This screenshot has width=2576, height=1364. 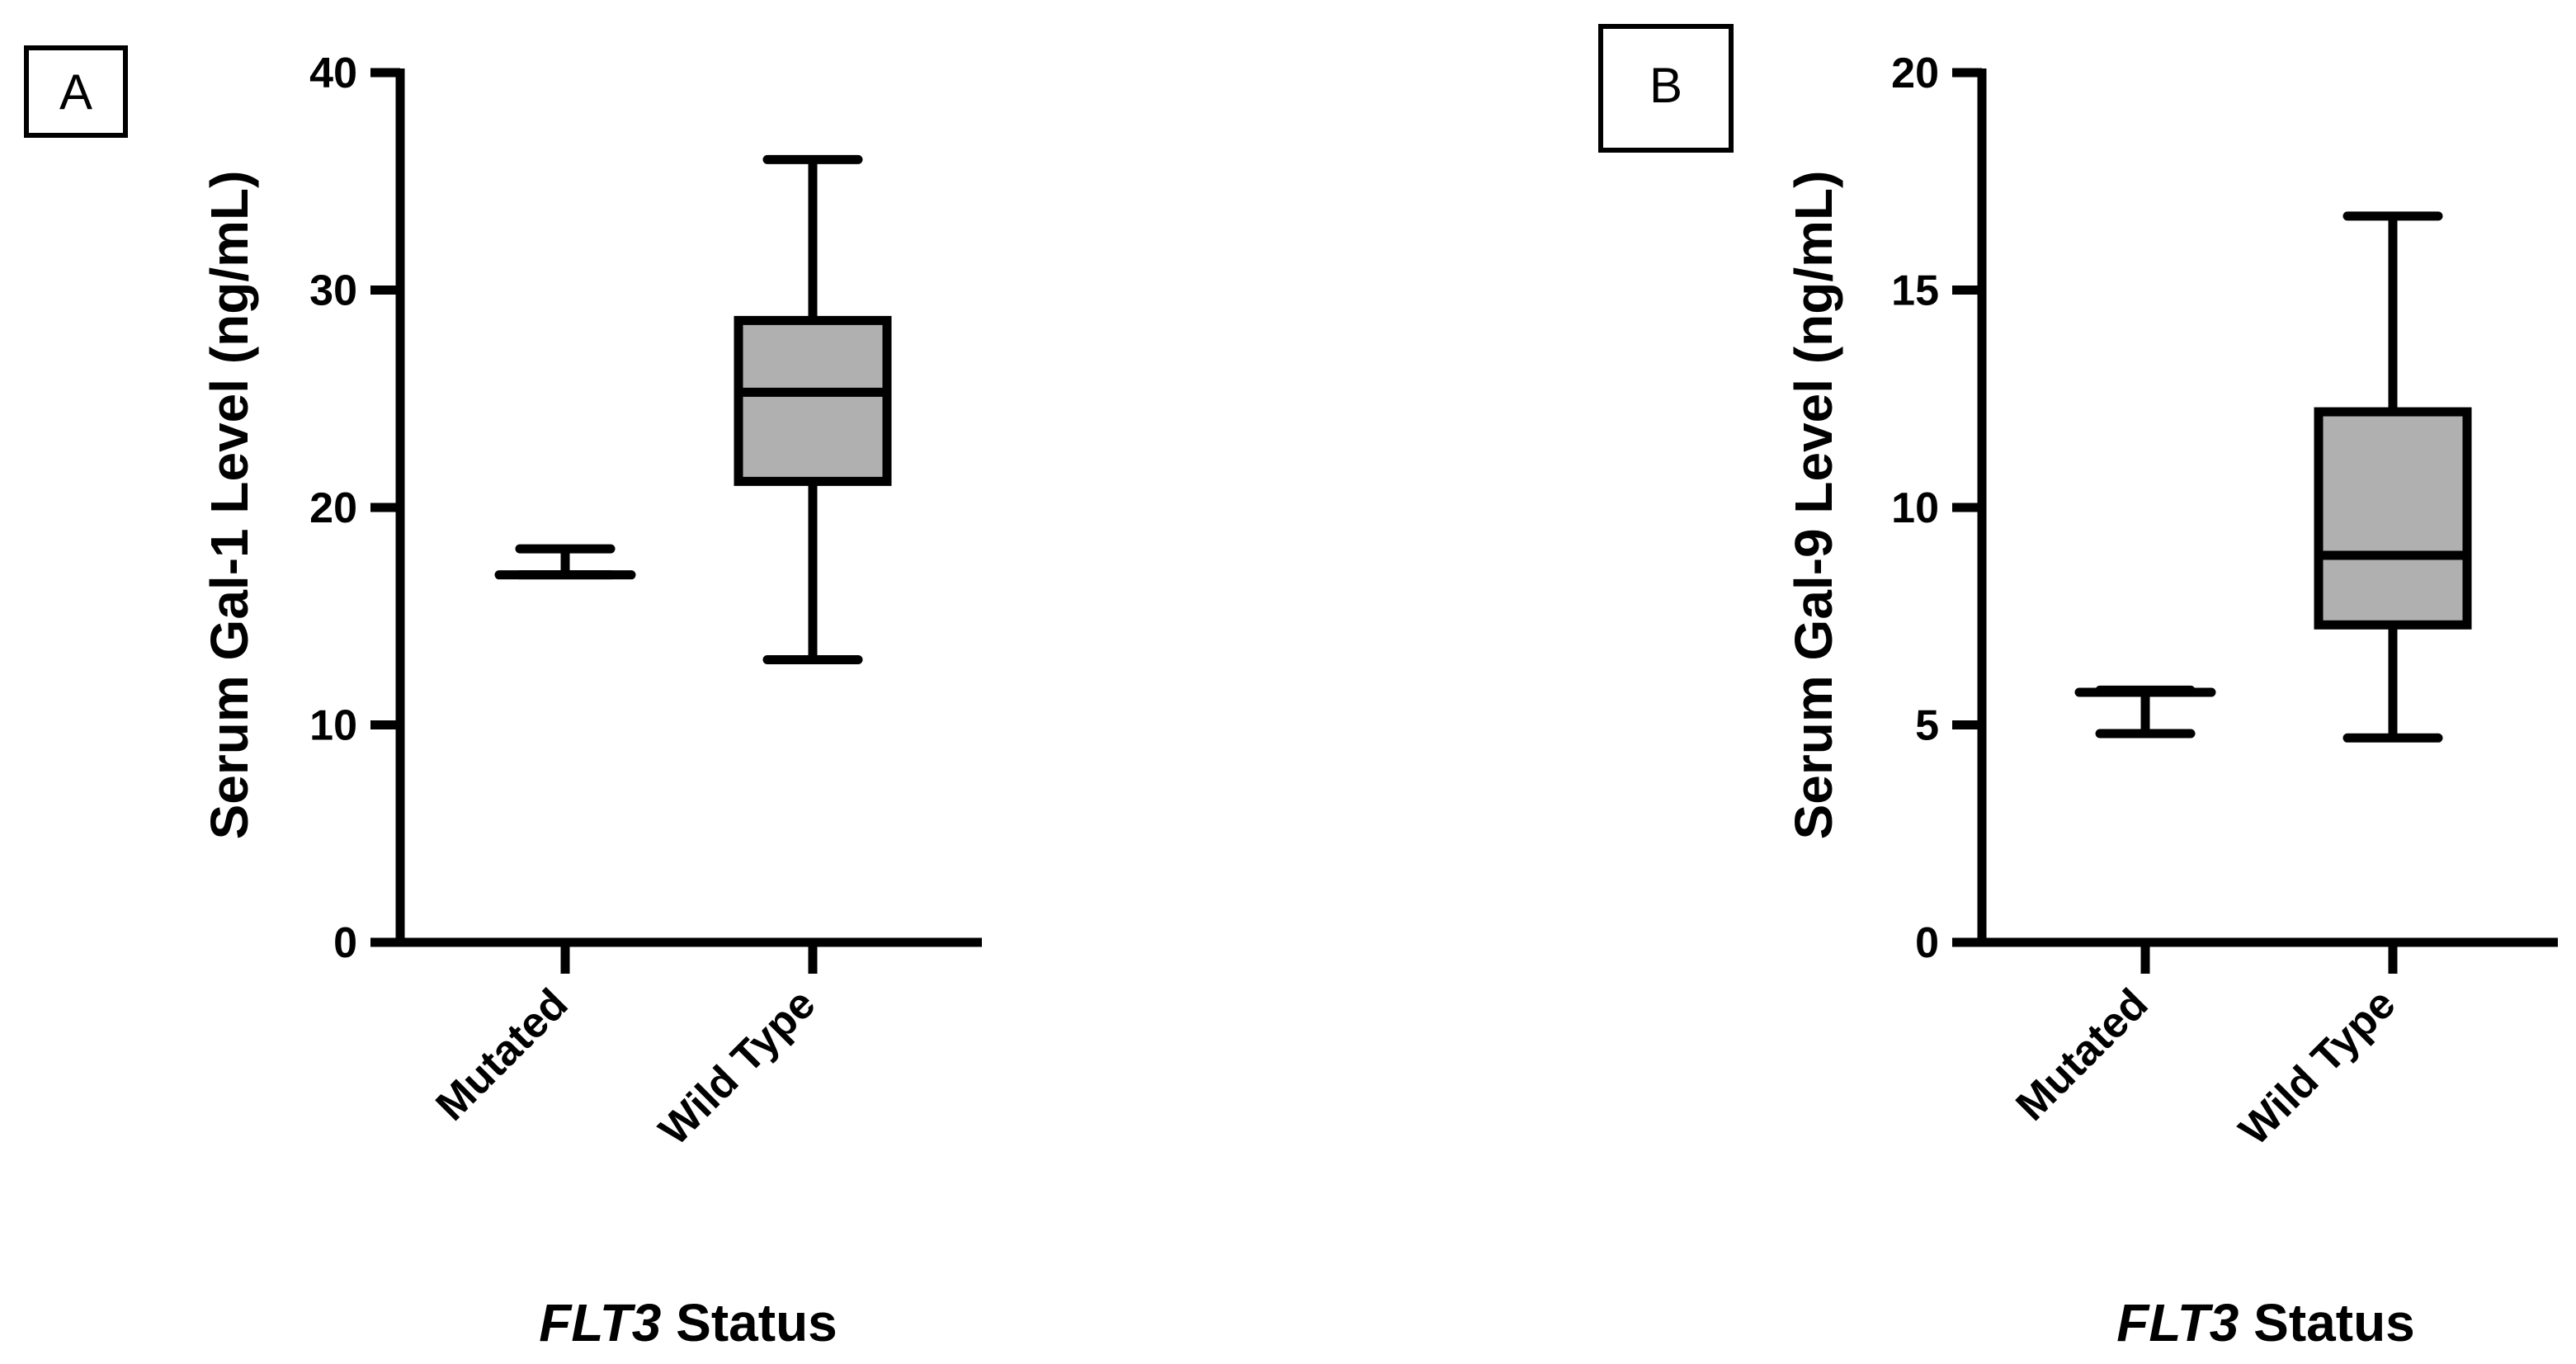 What do you see at coordinates (1927, 726) in the screenshot?
I see `y-tick-label: 5` at bounding box center [1927, 726].